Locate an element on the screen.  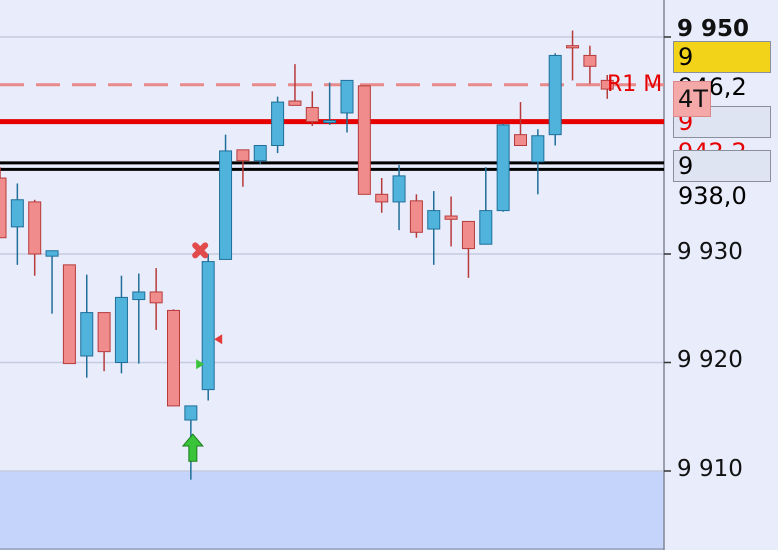
y-tick-label-9930: 9 930 is located at coordinates (710, 252).